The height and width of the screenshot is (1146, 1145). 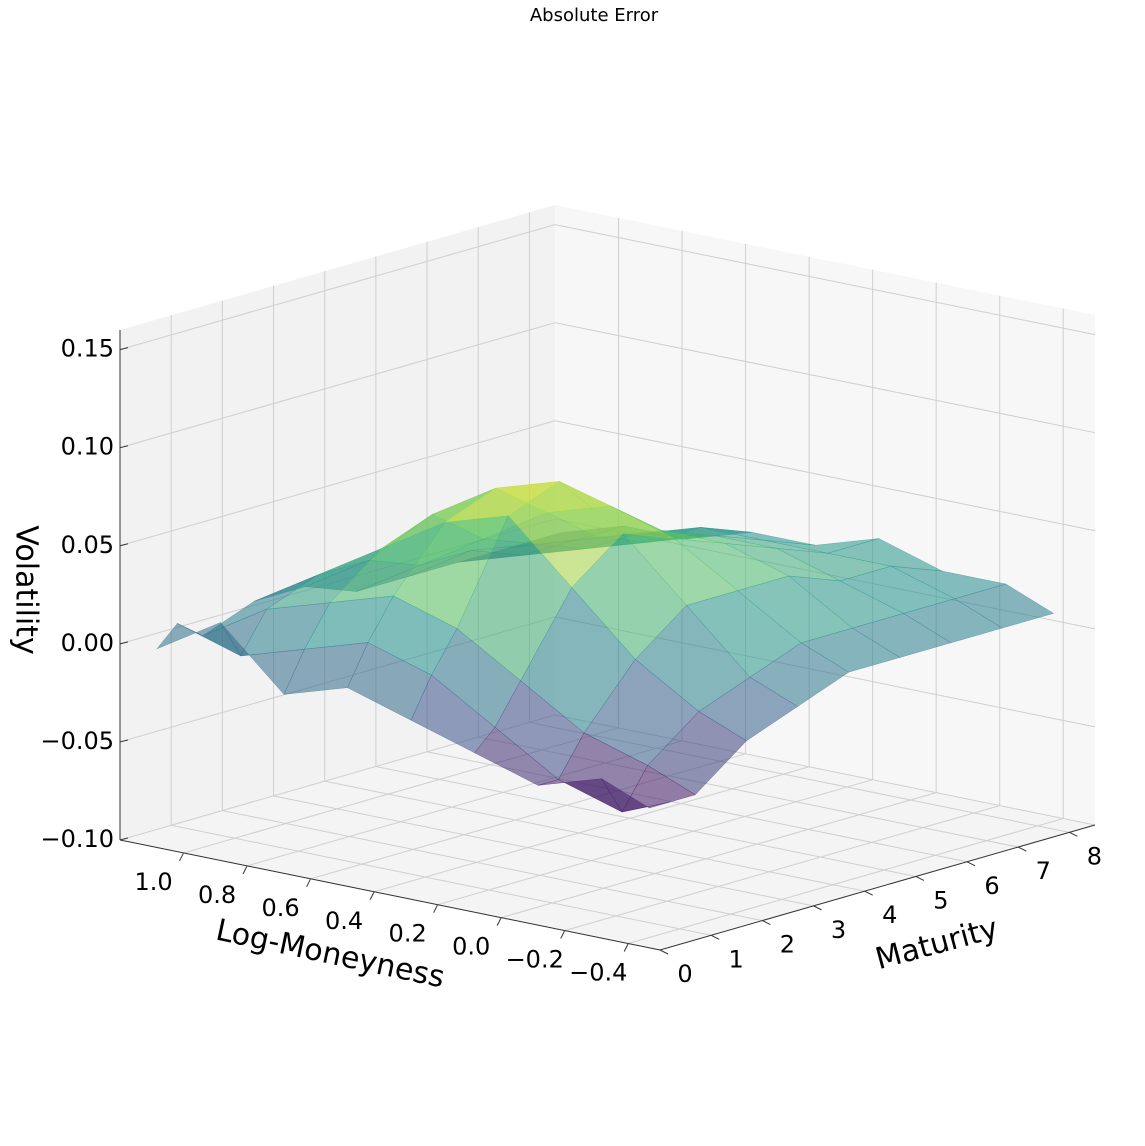 What do you see at coordinates (598, 973) in the screenshot?
I see `x-tick-label: −0.4` at bounding box center [598, 973].